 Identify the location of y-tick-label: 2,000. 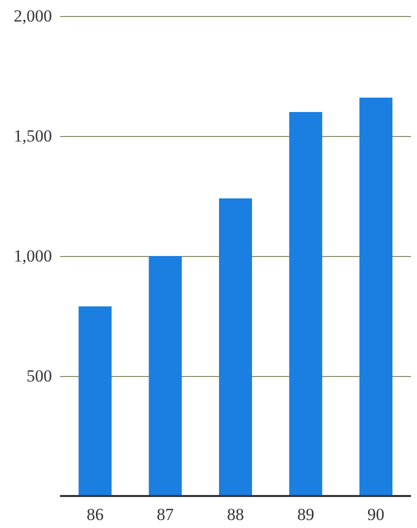
(33, 16).